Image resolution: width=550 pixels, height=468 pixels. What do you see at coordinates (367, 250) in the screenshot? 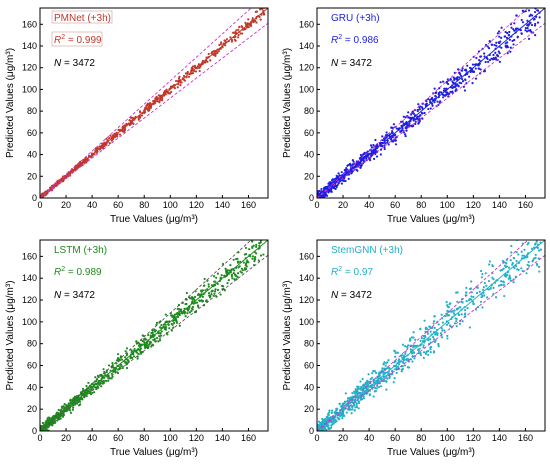
I see `model-label: StemGNN (+3h)` at bounding box center [367, 250].